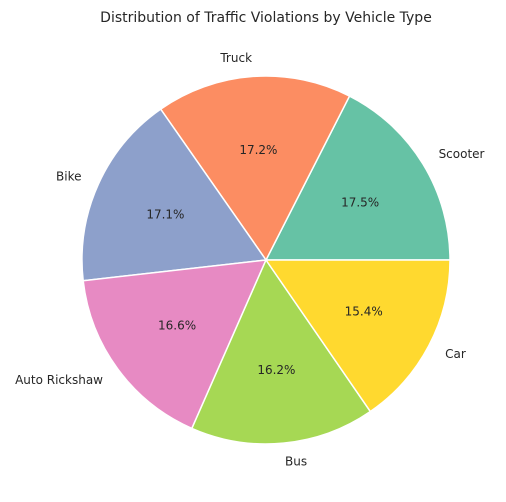 This screenshot has height=502, width=506. What do you see at coordinates (165, 215) in the screenshot?
I see `pct-label-bike: 17.1%` at bounding box center [165, 215].